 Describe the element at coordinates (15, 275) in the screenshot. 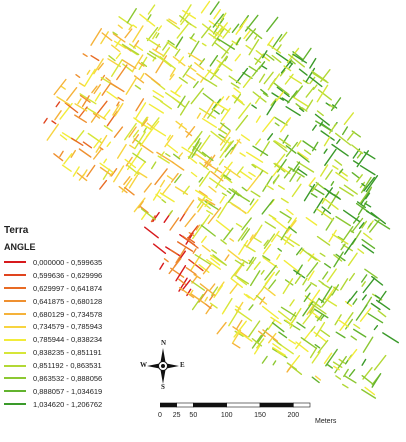

I see `legend-swatch` at that location.